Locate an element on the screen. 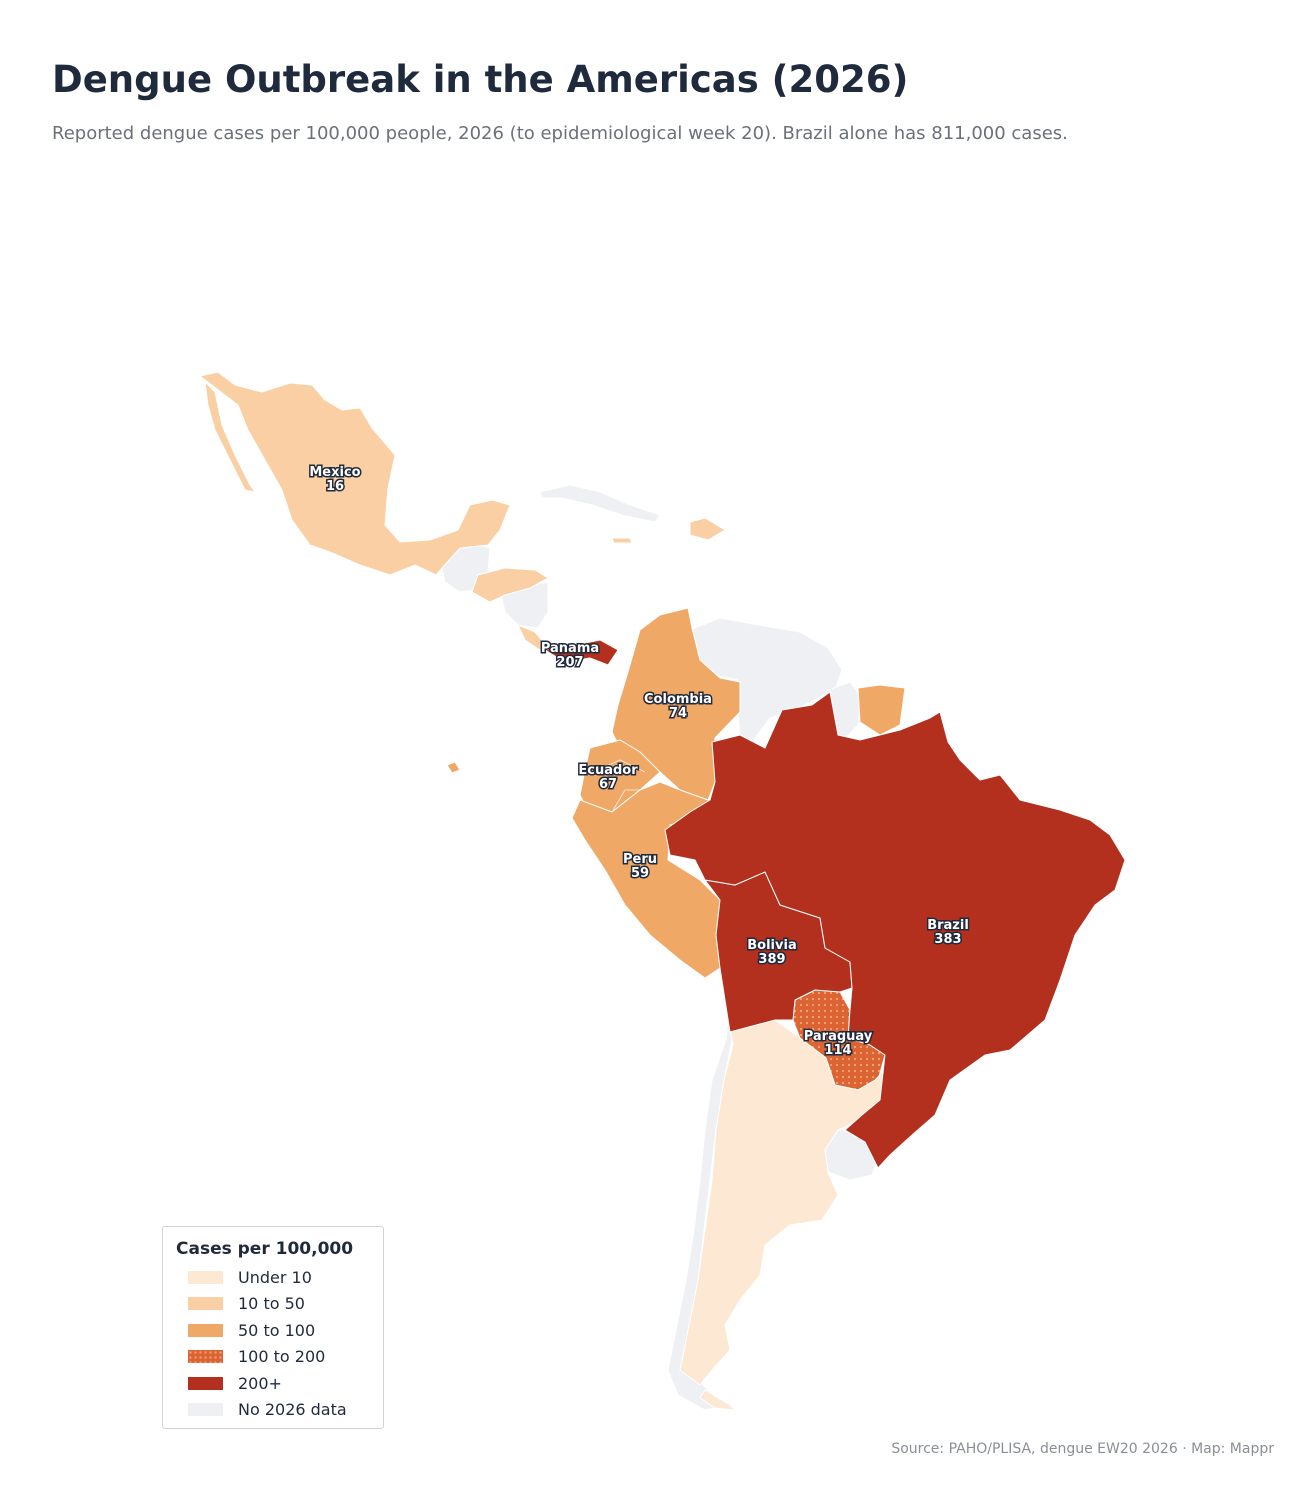 This screenshot has height=1485, width=1300. country-honduras is located at coordinates (510, 585).